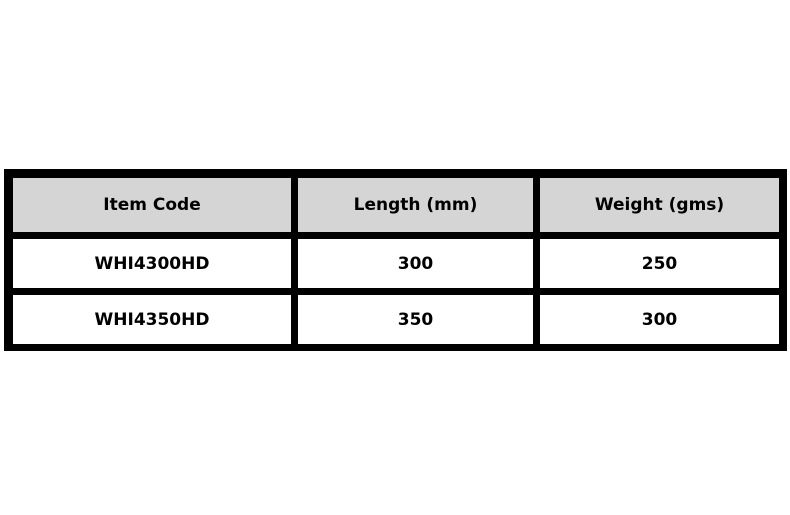  Describe the element at coordinates (415, 263) in the screenshot. I see `row1-length: 300` at that location.